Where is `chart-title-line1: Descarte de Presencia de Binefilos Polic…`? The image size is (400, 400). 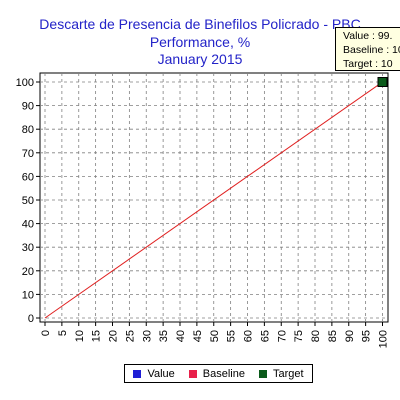
chart-title-line1: Descarte de Presencia de Binefilos Polic… is located at coordinates (200, 24).